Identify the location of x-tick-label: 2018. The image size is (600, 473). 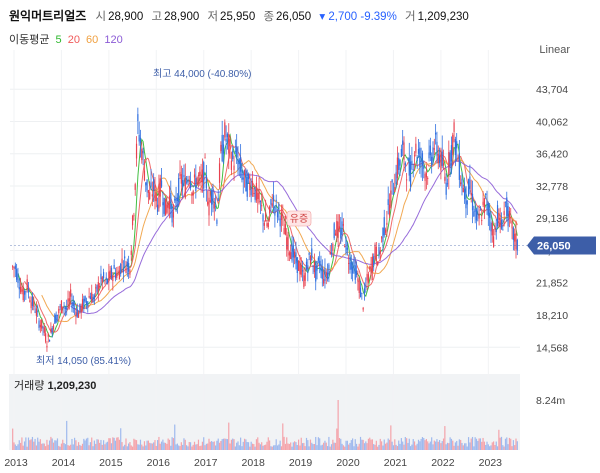
(253, 463).